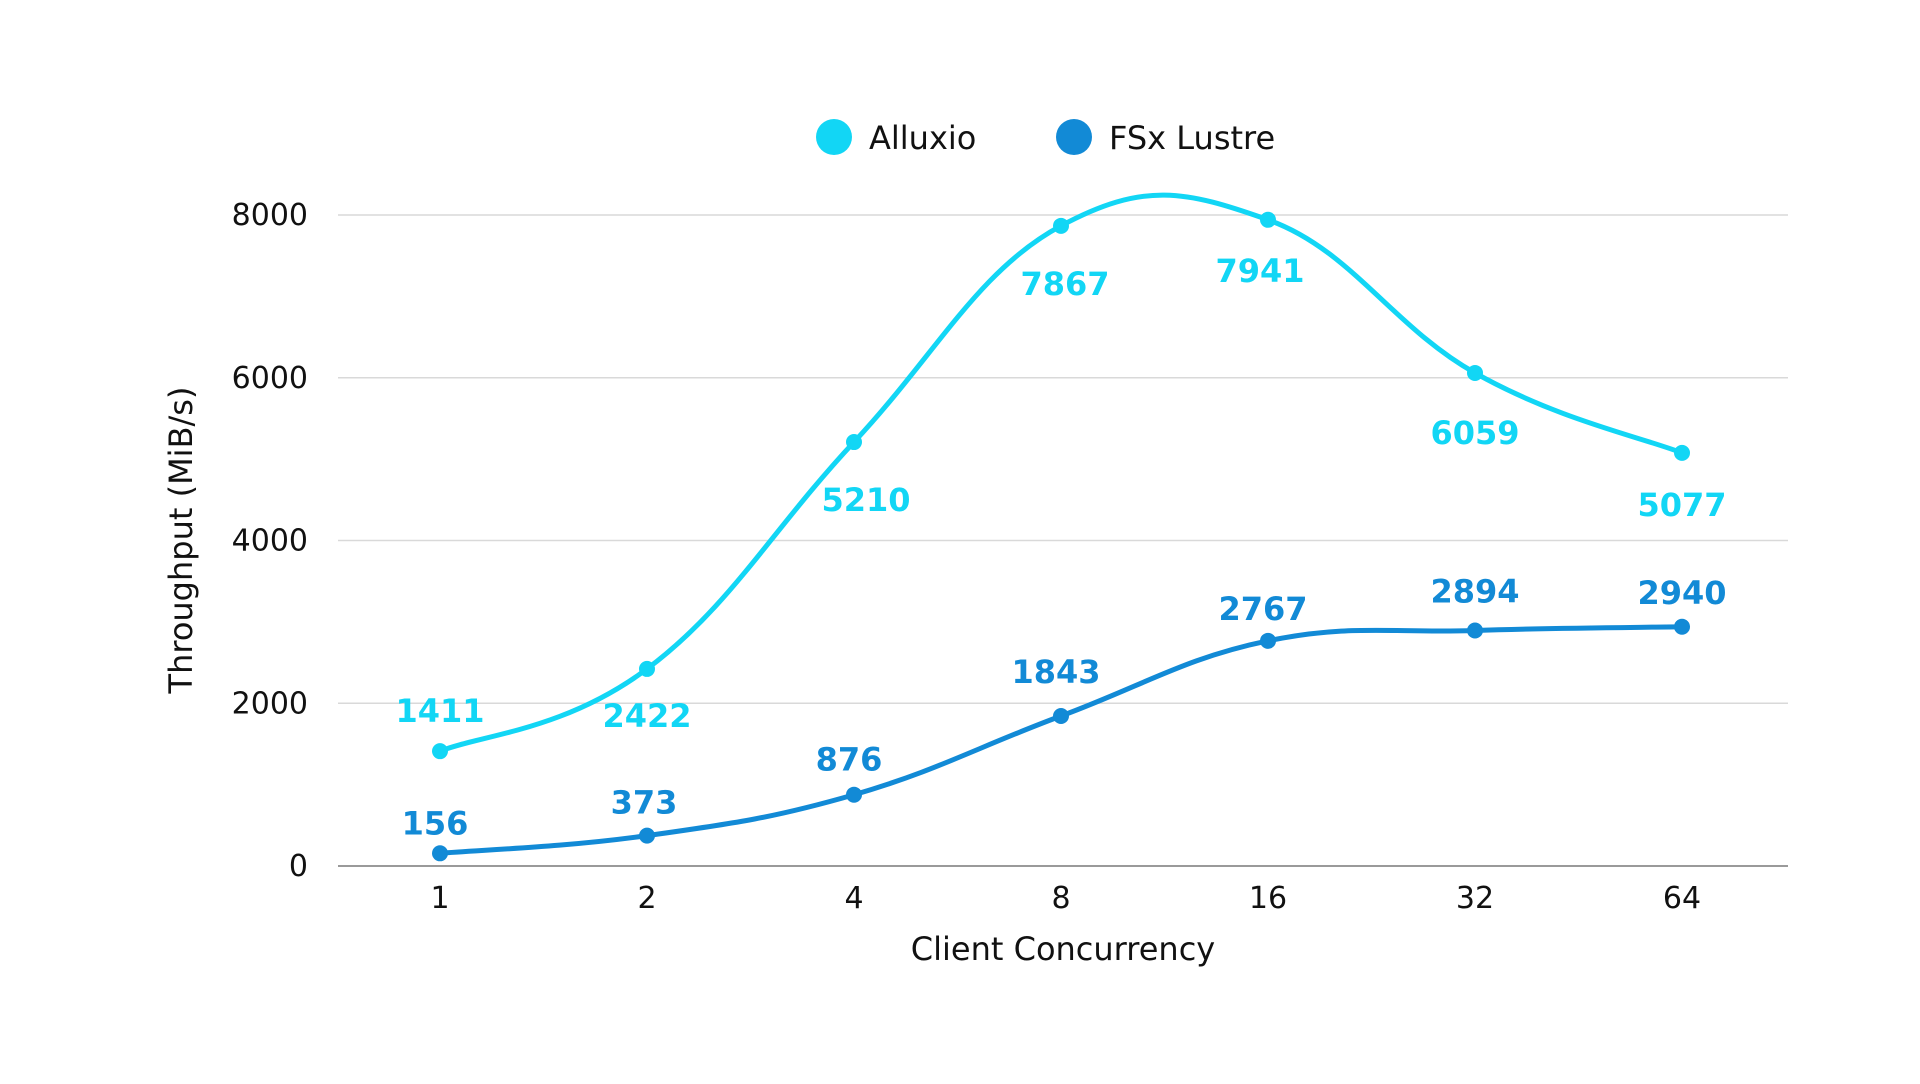 The image size is (1920, 1084). I want to click on y-tick-label: 2000, so click(270, 703).